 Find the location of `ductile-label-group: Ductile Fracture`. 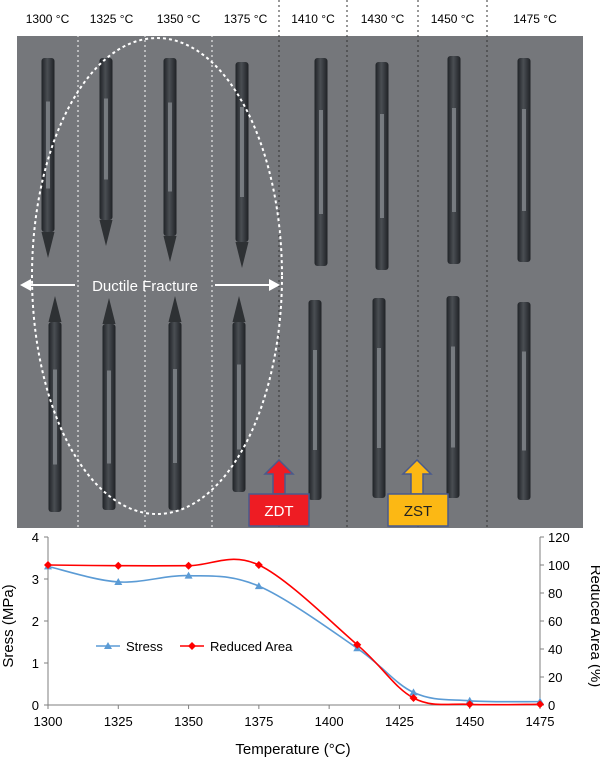

ductile-label-group: Ductile Fracture is located at coordinates (150, 286).